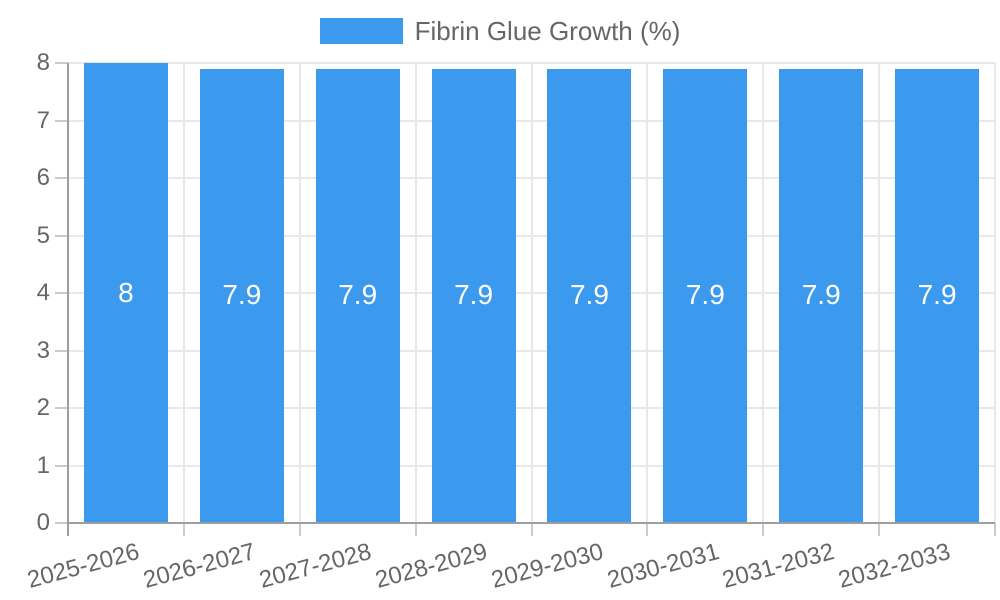 This screenshot has width=1000, height=600. What do you see at coordinates (361, 31) in the screenshot?
I see `legend-swatch` at bounding box center [361, 31].